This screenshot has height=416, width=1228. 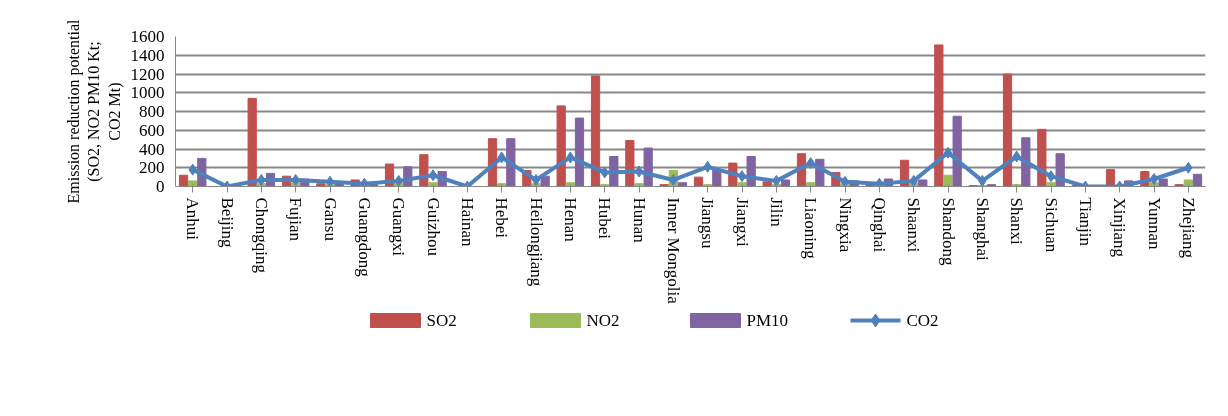 I want to click on legend-label: CO2, so click(x=922, y=320).